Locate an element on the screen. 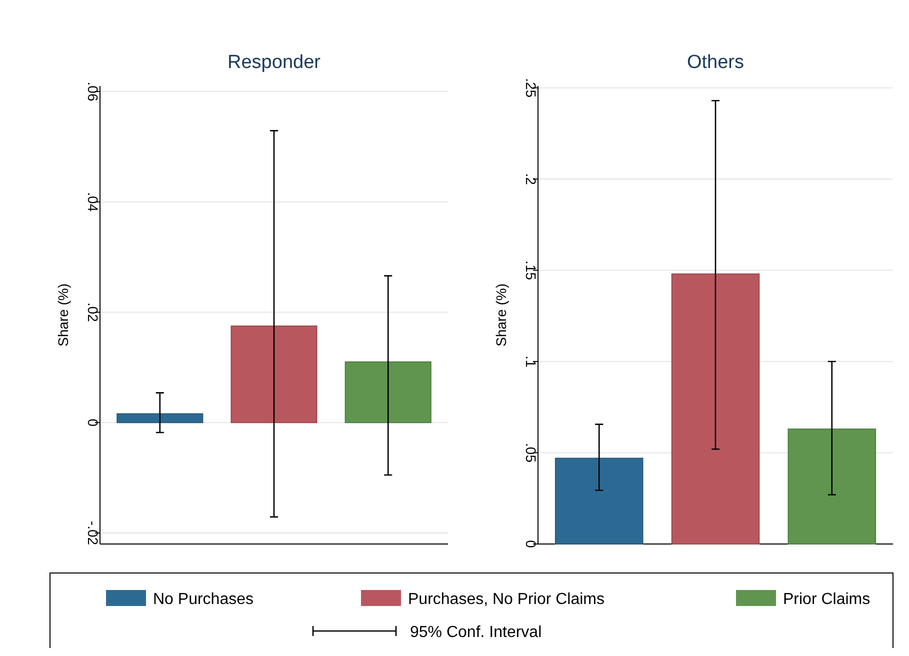  chart-title: Others is located at coordinates (715, 62).